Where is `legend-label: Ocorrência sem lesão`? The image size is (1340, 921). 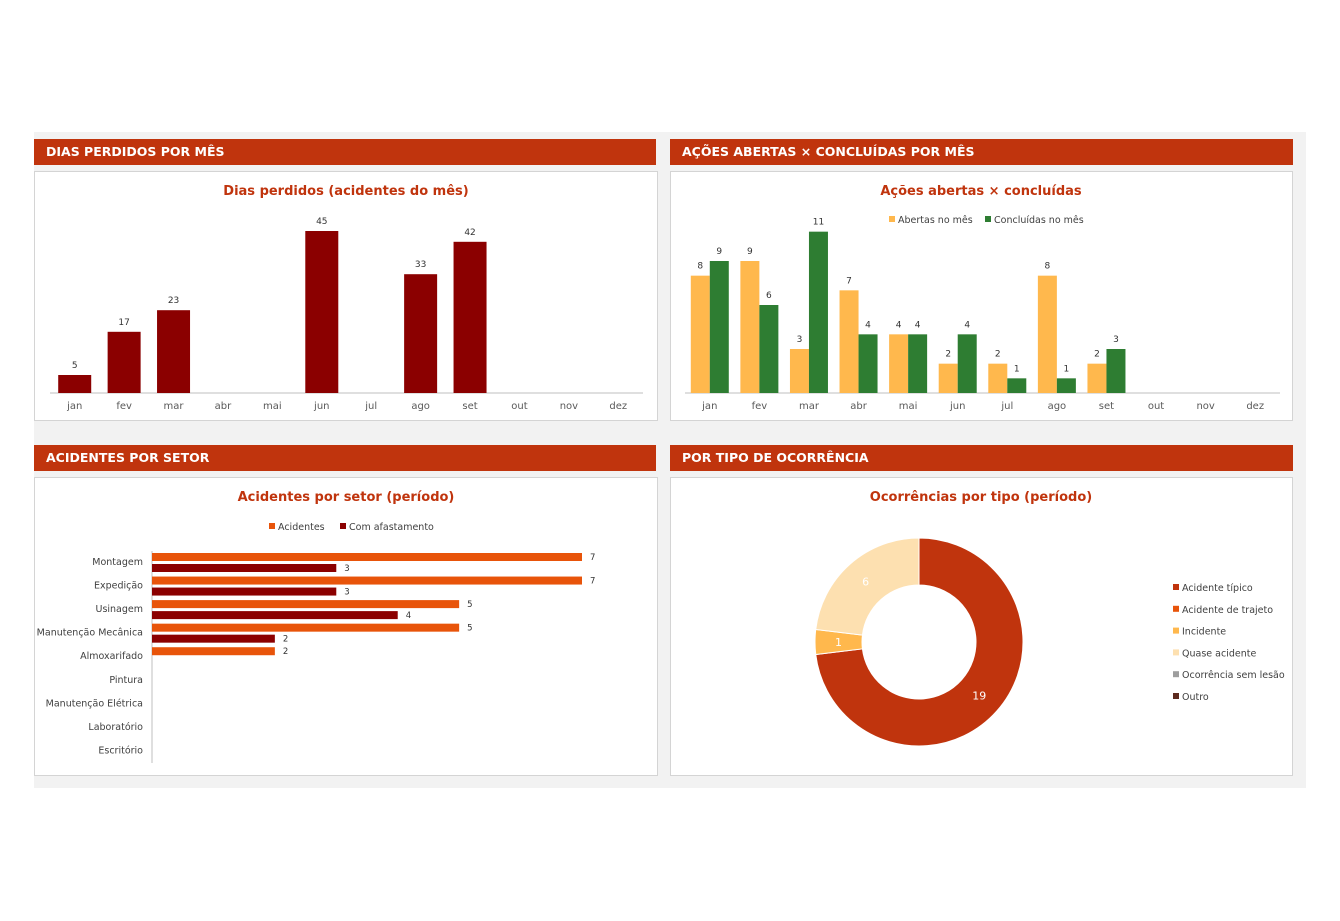 legend-label: Ocorrência sem lesão is located at coordinates (1233, 675).